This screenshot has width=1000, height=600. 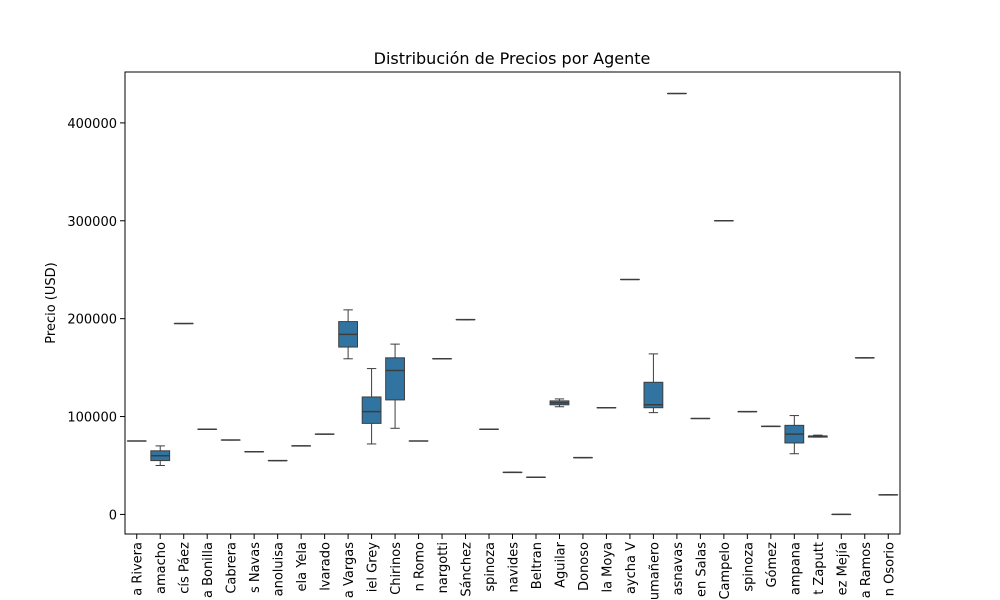 I want to click on y-tick-label: 200000, so click(x=92, y=320).